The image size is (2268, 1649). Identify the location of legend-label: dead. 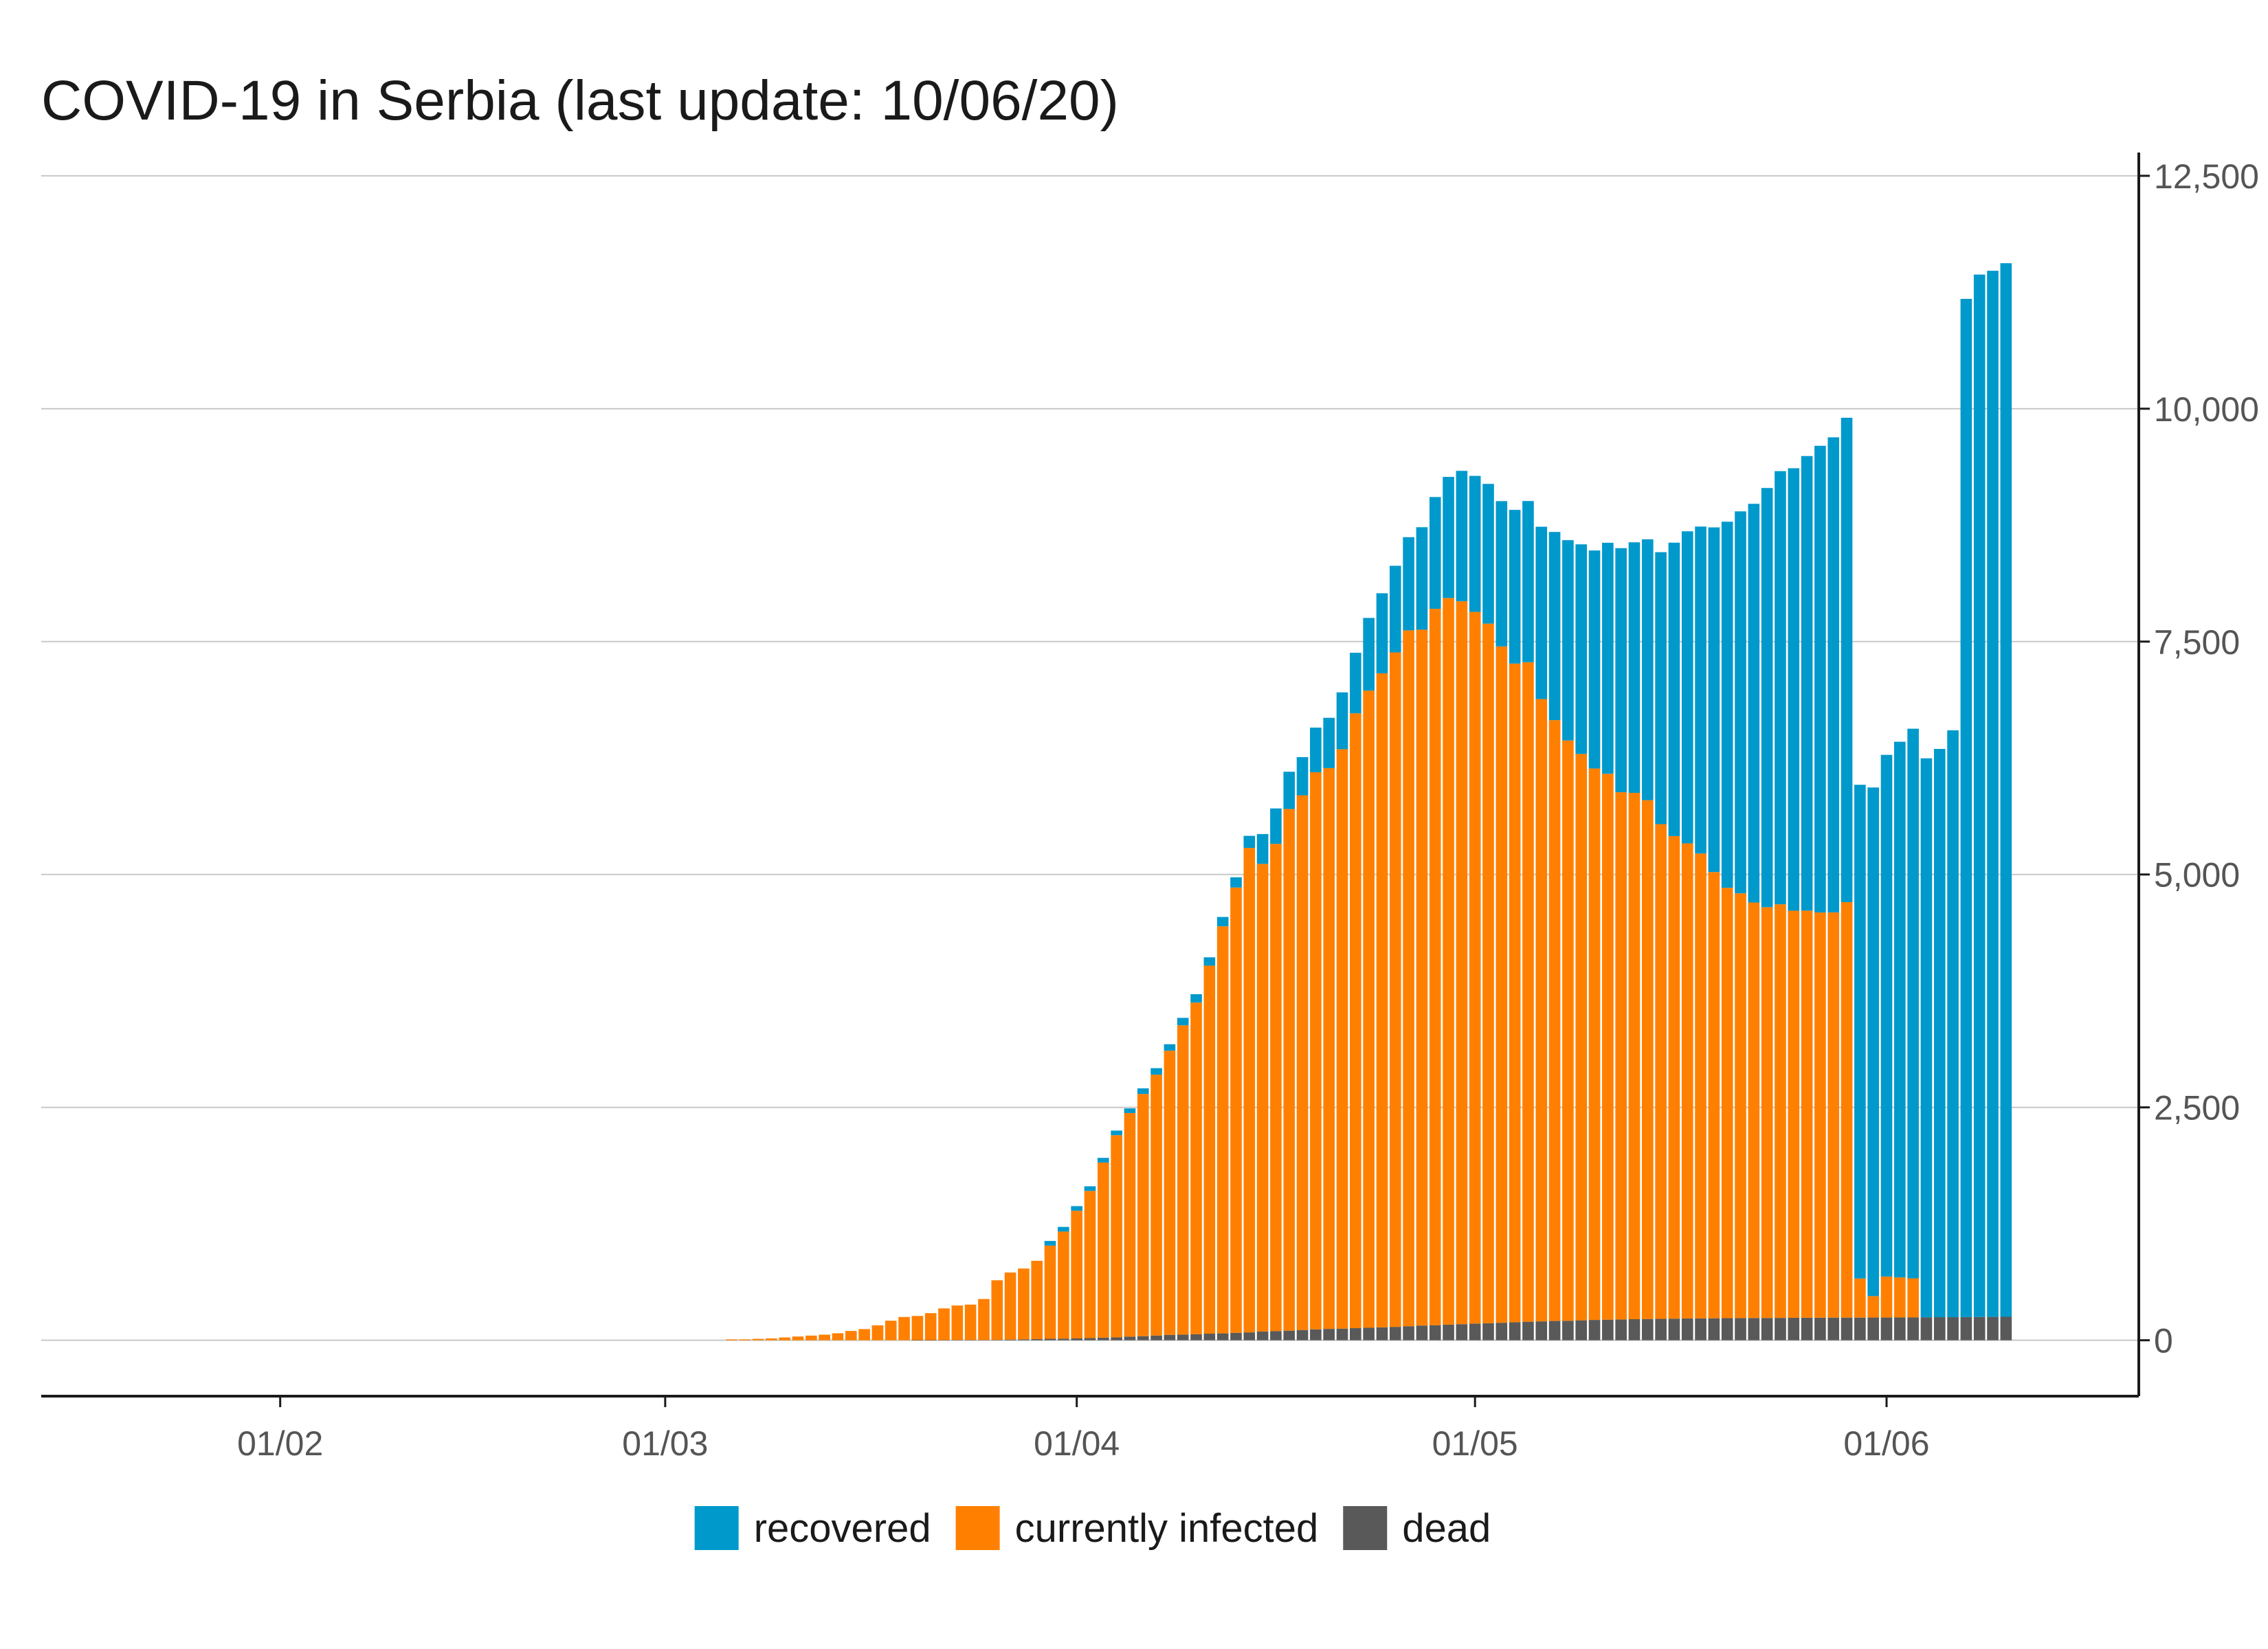
(1447, 1528).